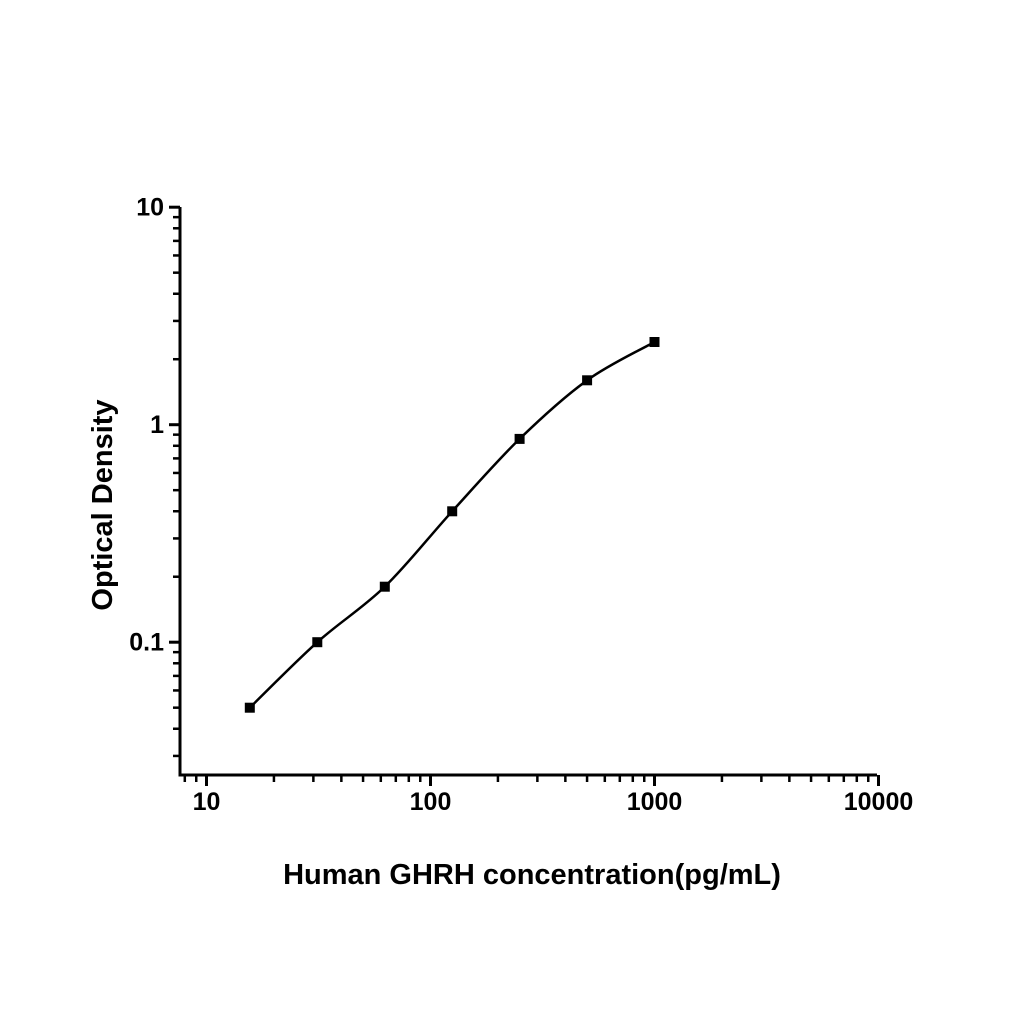  Describe the element at coordinates (532, 875) in the screenshot. I see `x-axis-title: Human GHRH concentration(pg/mL)` at that location.